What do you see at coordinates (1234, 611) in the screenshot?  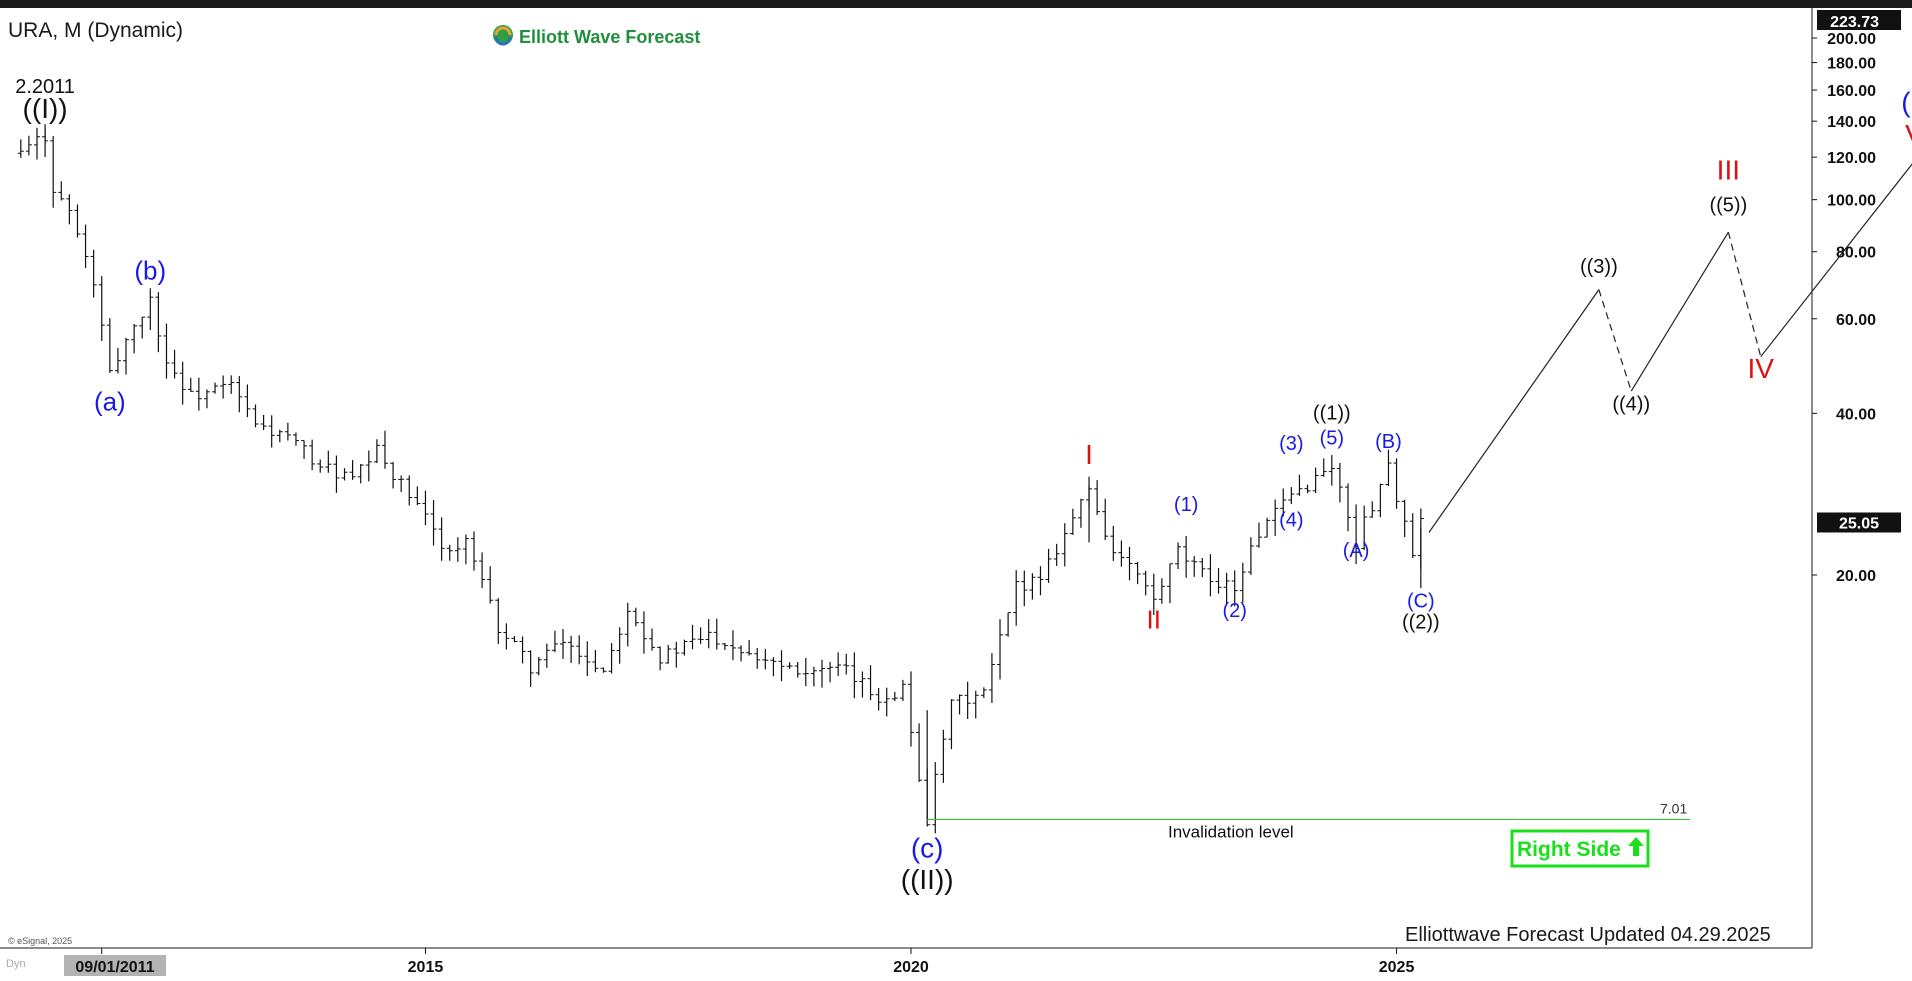 I see `wave-label-7: (2)` at bounding box center [1234, 611].